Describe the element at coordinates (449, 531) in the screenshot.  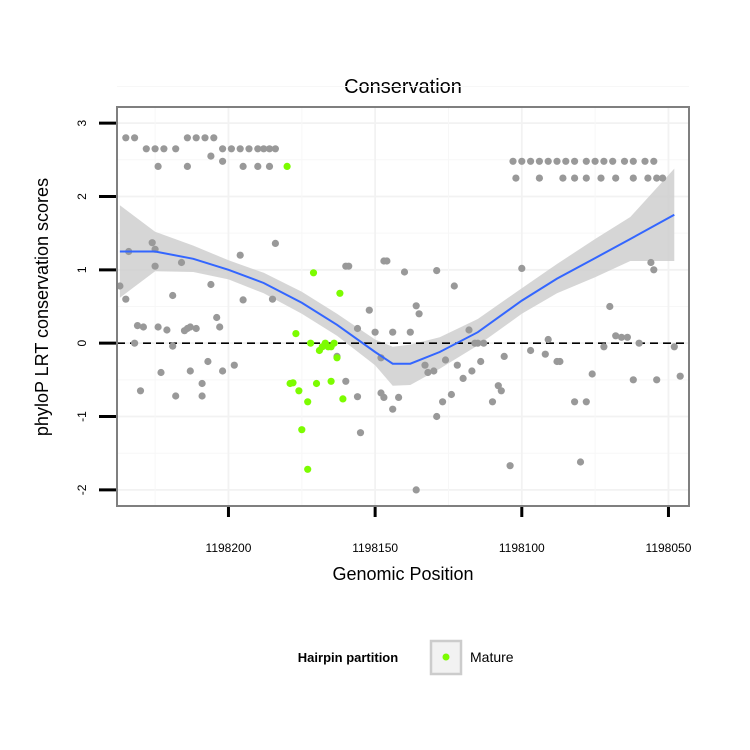
I see `x-axis: 1198200 1198150 1198100 1198050` at that location.